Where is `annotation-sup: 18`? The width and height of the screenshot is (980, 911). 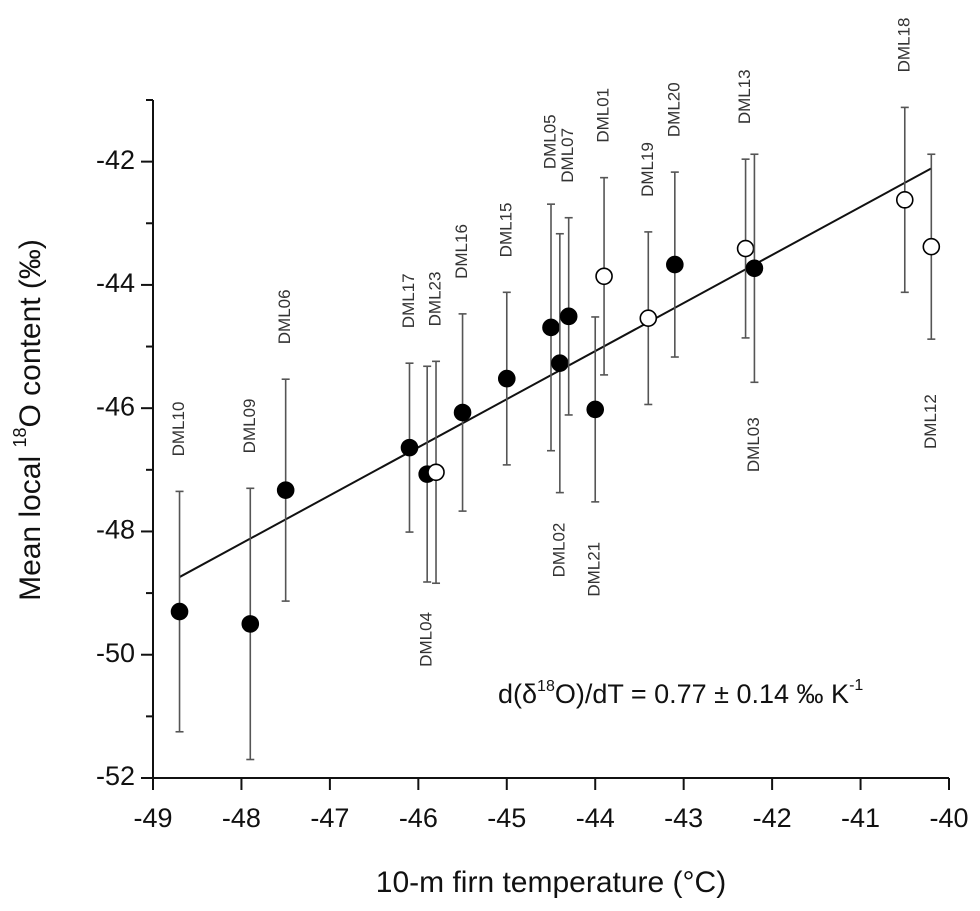 annotation-sup: 18 is located at coordinates (546, 686).